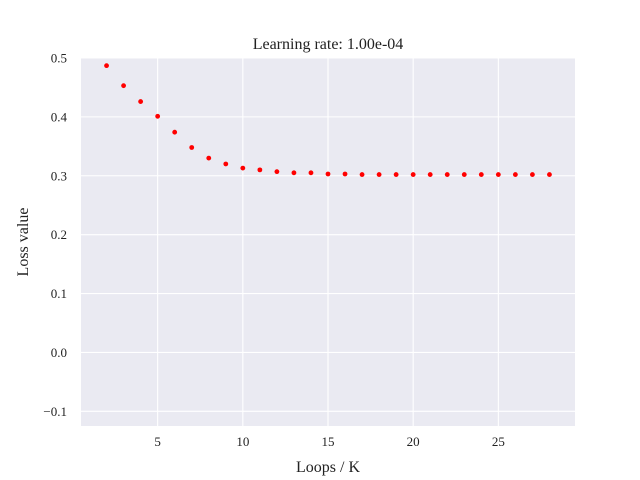 Image resolution: width=640 pixels, height=480 pixels. What do you see at coordinates (59, 175) in the screenshot?
I see `y-tick-label: 0.3` at bounding box center [59, 175].